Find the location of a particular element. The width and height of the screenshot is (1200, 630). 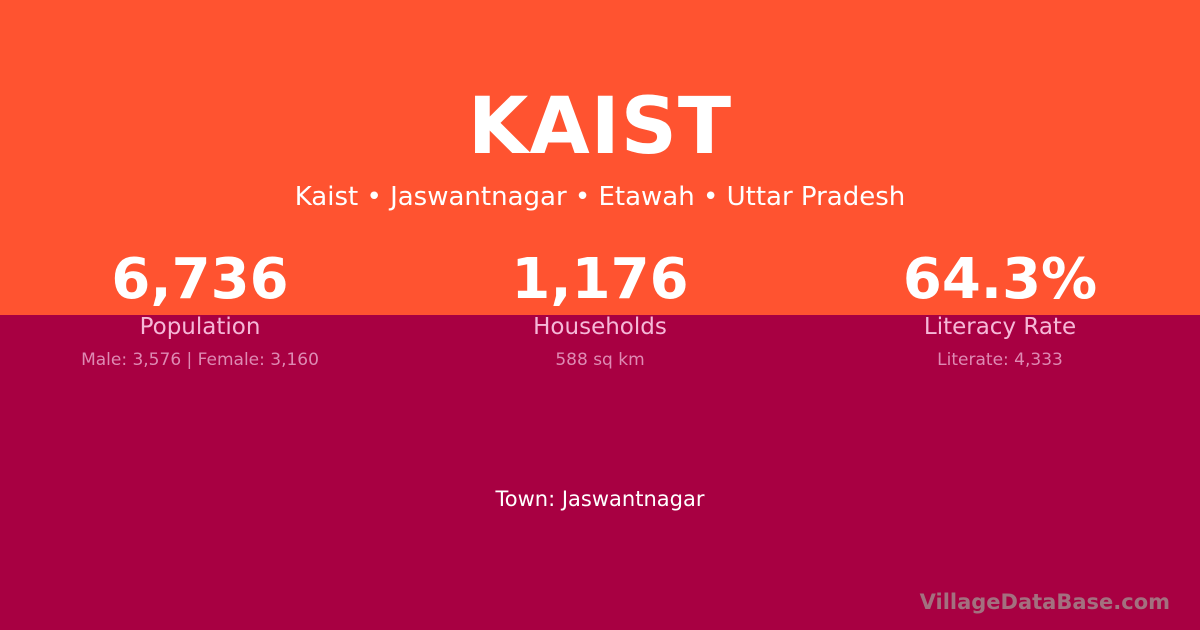

stat-value: 64.3% is located at coordinates (1000, 279).